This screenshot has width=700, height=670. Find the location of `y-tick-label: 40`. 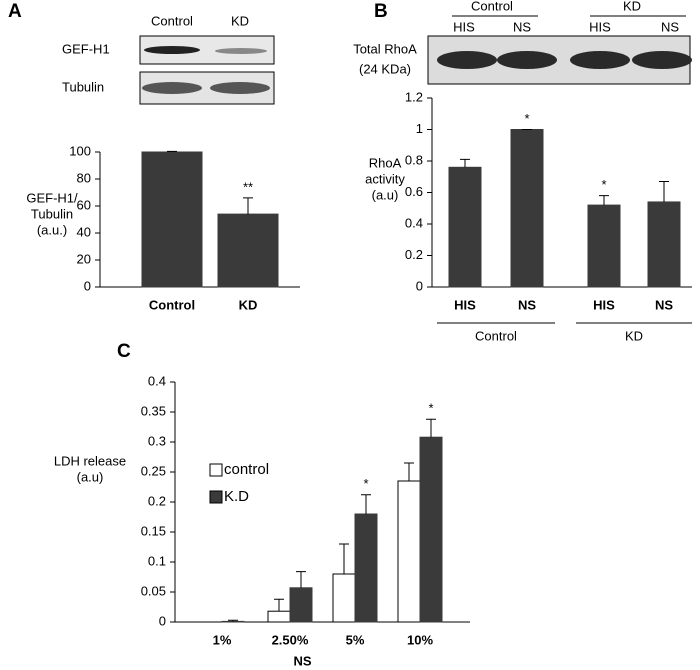

y-tick-label: 40 is located at coordinates (84, 231).